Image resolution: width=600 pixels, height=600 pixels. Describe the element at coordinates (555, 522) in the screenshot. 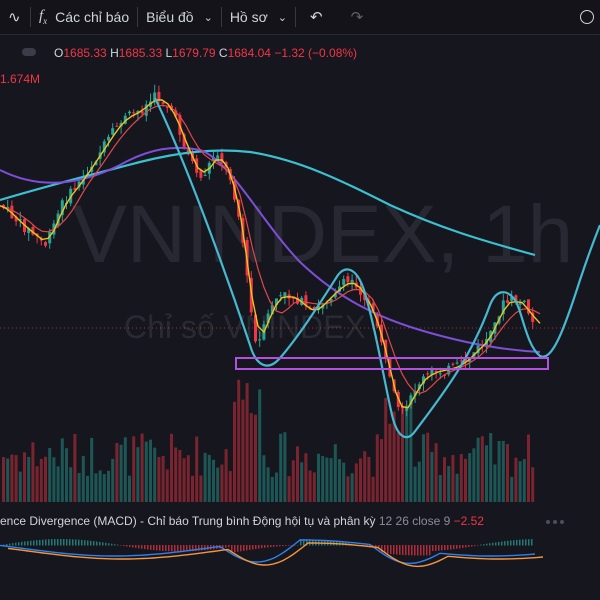

I see `macd-more-button` at that location.